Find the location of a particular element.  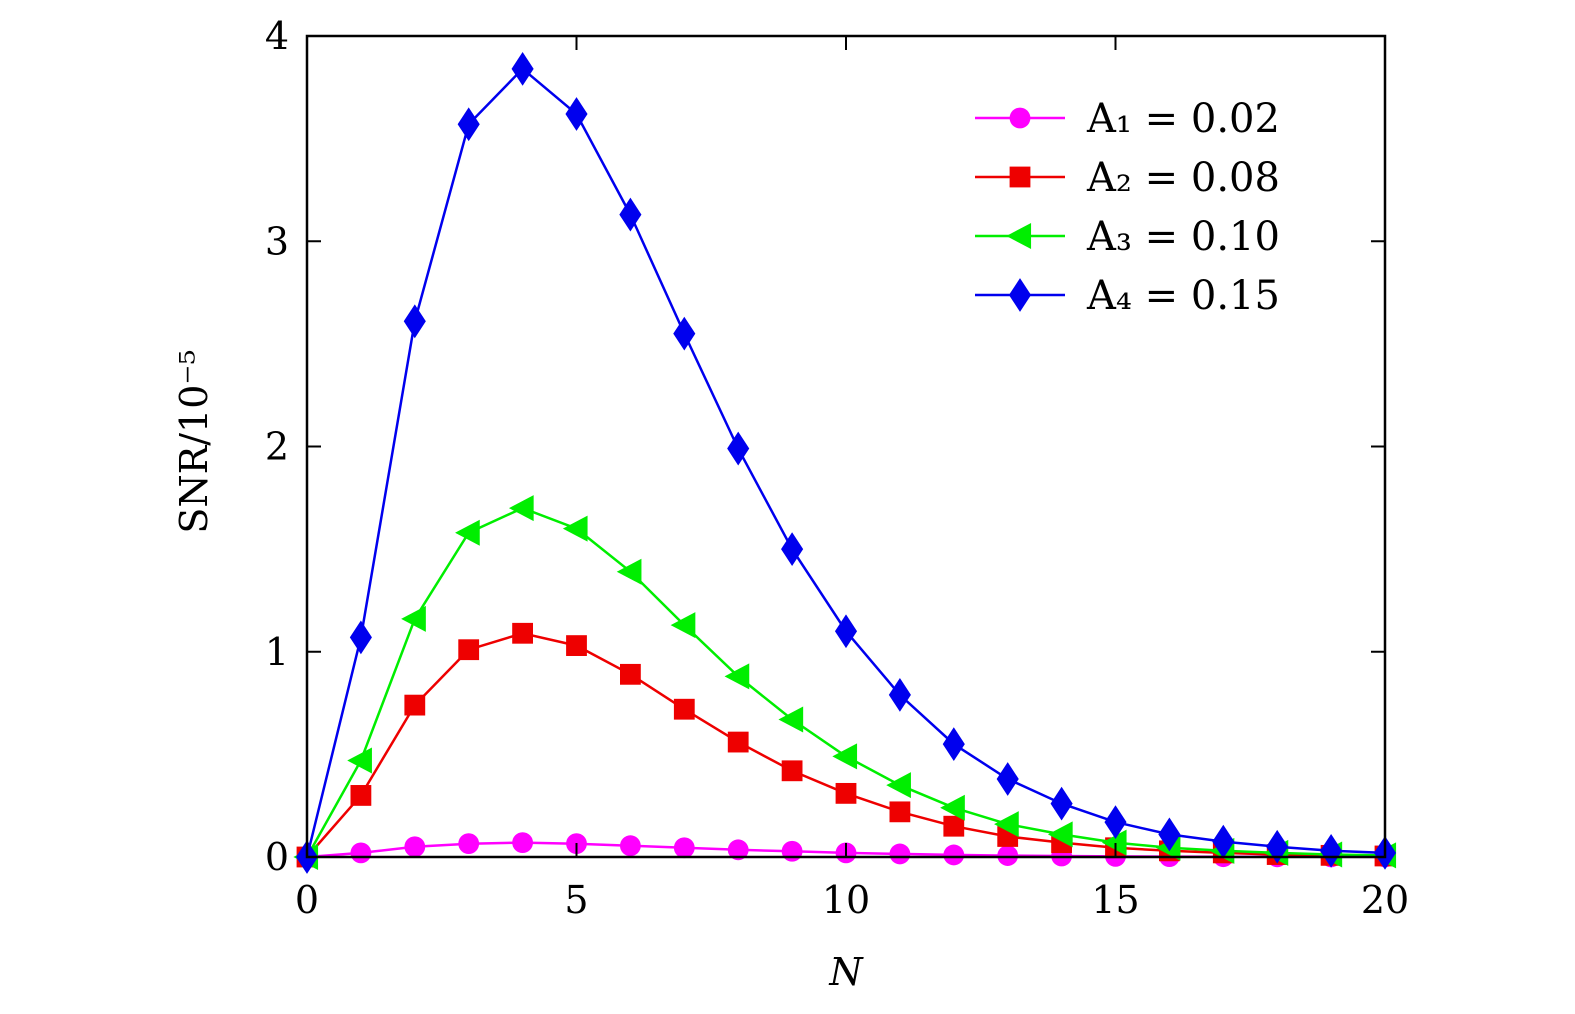

x-tick-label: 15 is located at coordinates (1115, 900).